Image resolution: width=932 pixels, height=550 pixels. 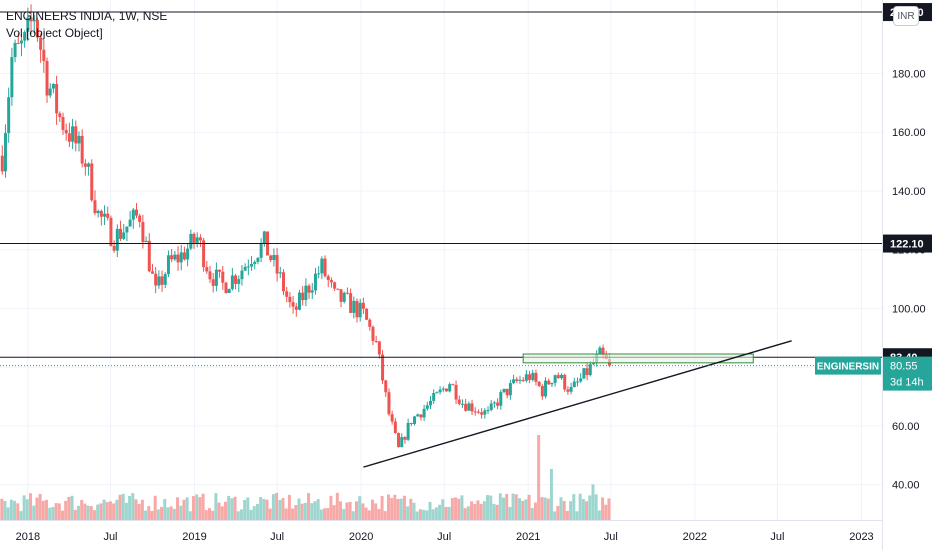 What do you see at coordinates (87, 16) in the screenshot?
I see `symbol-legend: ENGINEERS INDIA, 1W, NSE` at bounding box center [87, 16].